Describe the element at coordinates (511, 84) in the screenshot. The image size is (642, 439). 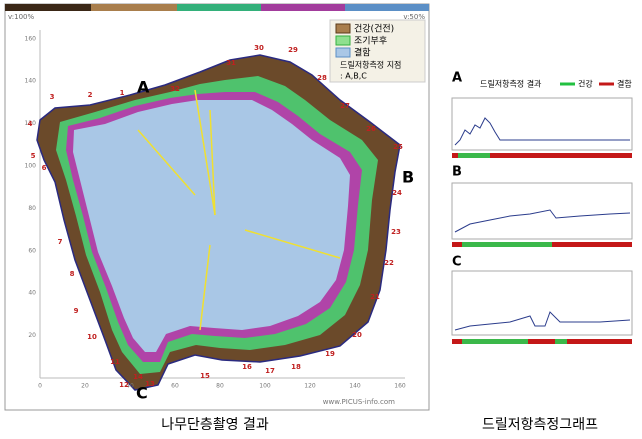
I see `graph-title: 드릴저항측정 결과` at that location.